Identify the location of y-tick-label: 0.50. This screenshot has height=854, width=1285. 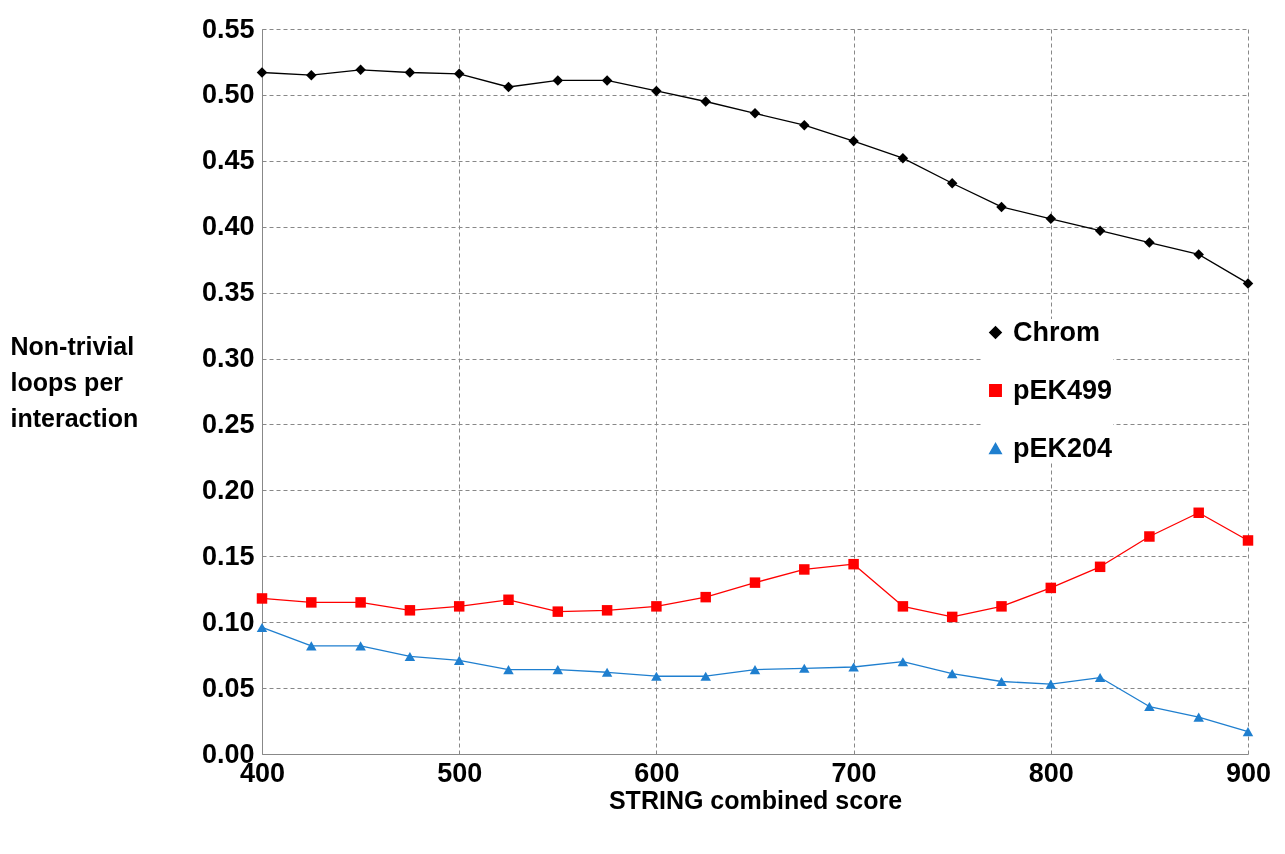
(228, 94).